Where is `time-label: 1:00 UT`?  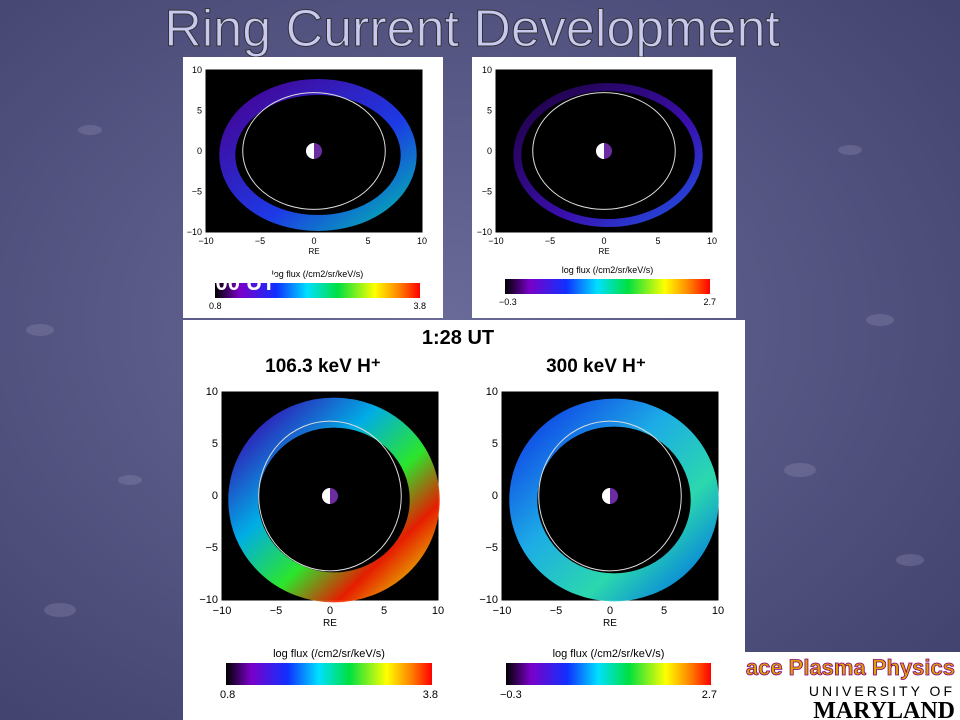 time-label: 1:00 UT is located at coordinates (236, 282).